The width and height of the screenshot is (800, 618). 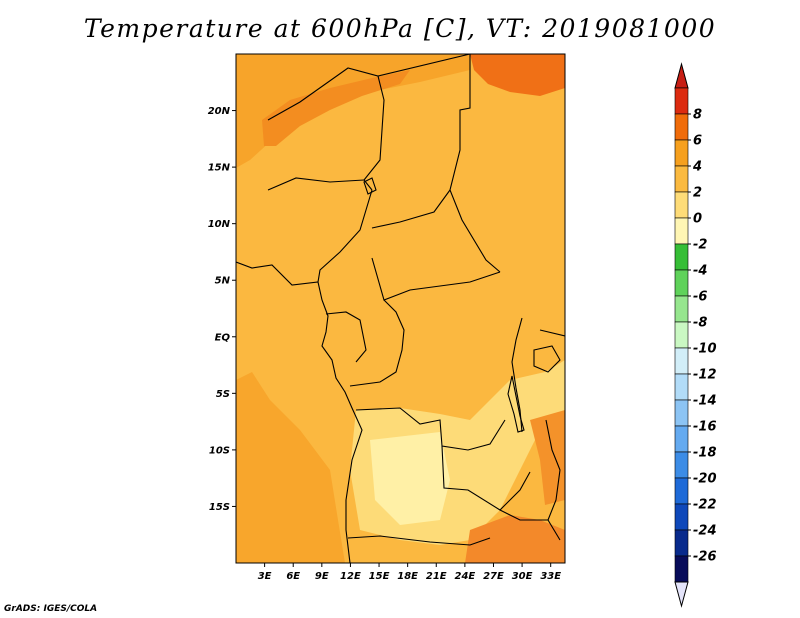 I want to click on lon-tick-label: 30E, so click(x=522, y=576).